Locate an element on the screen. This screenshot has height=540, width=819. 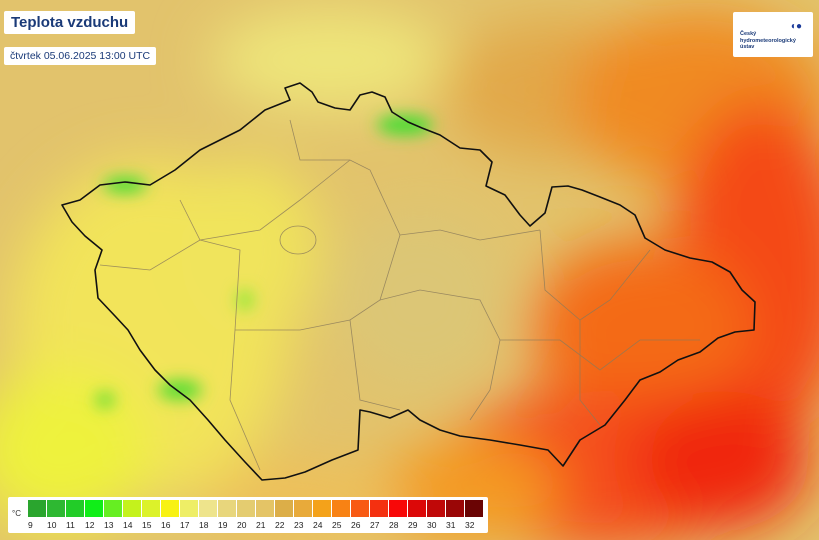
legend-item: 18 is located at coordinates (208, 515).